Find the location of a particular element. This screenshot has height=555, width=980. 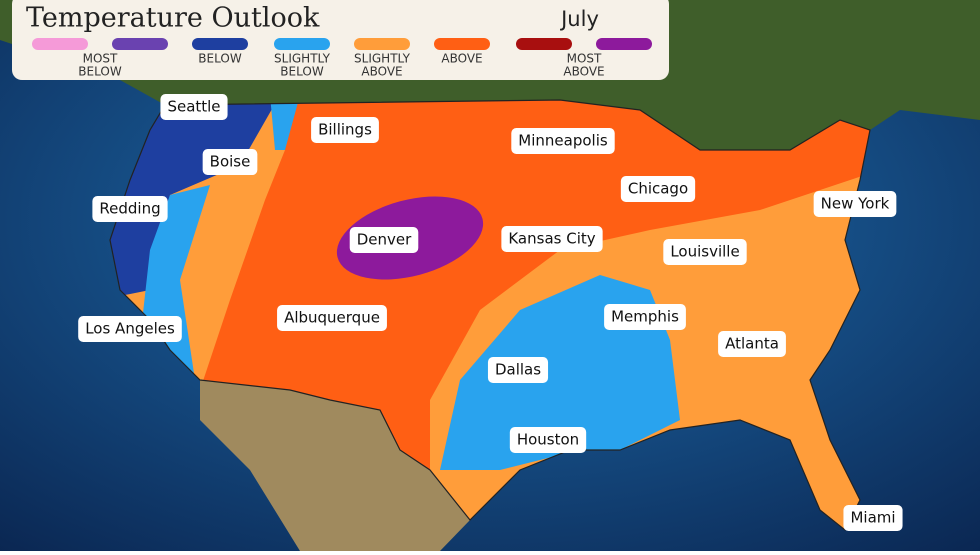

city-name: Chicago is located at coordinates (658, 189).